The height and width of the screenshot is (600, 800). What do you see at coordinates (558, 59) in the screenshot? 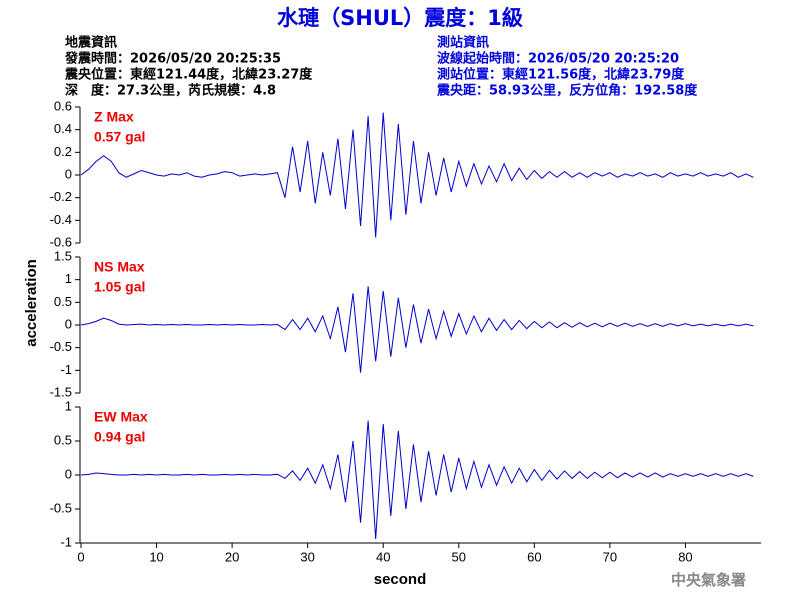
I see `info-line: 波線起始時間：2026/05/20 20:25:20` at bounding box center [558, 59].